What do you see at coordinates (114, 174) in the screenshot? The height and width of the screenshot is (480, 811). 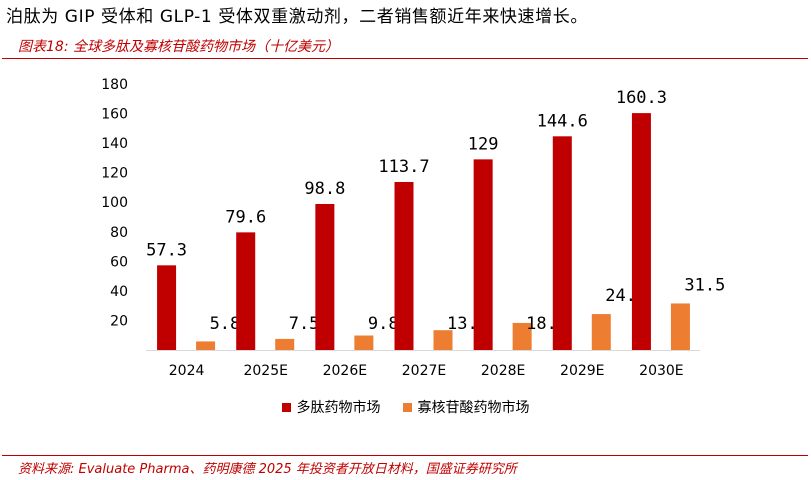 I see `y-tick-label: 120` at bounding box center [114, 174].